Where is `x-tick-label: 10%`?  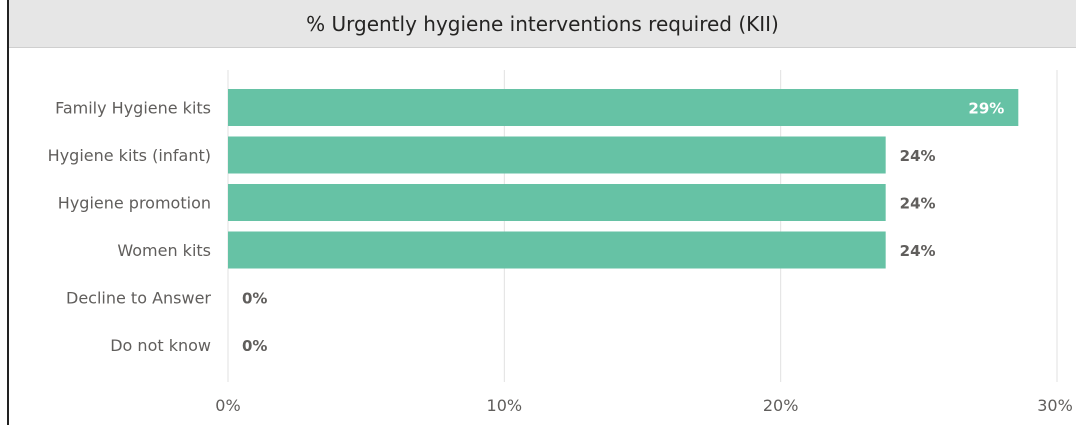
x-tick-label: 10% is located at coordinates (505, 405).